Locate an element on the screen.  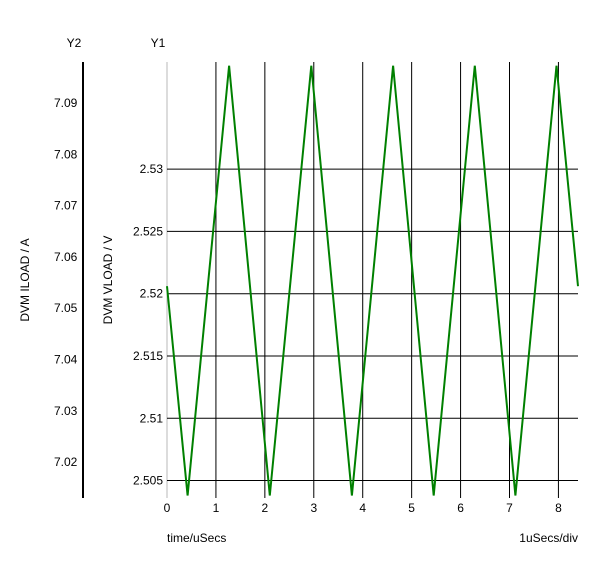
y1-tick-label: 2.525 is located at coordinates (148, 231).